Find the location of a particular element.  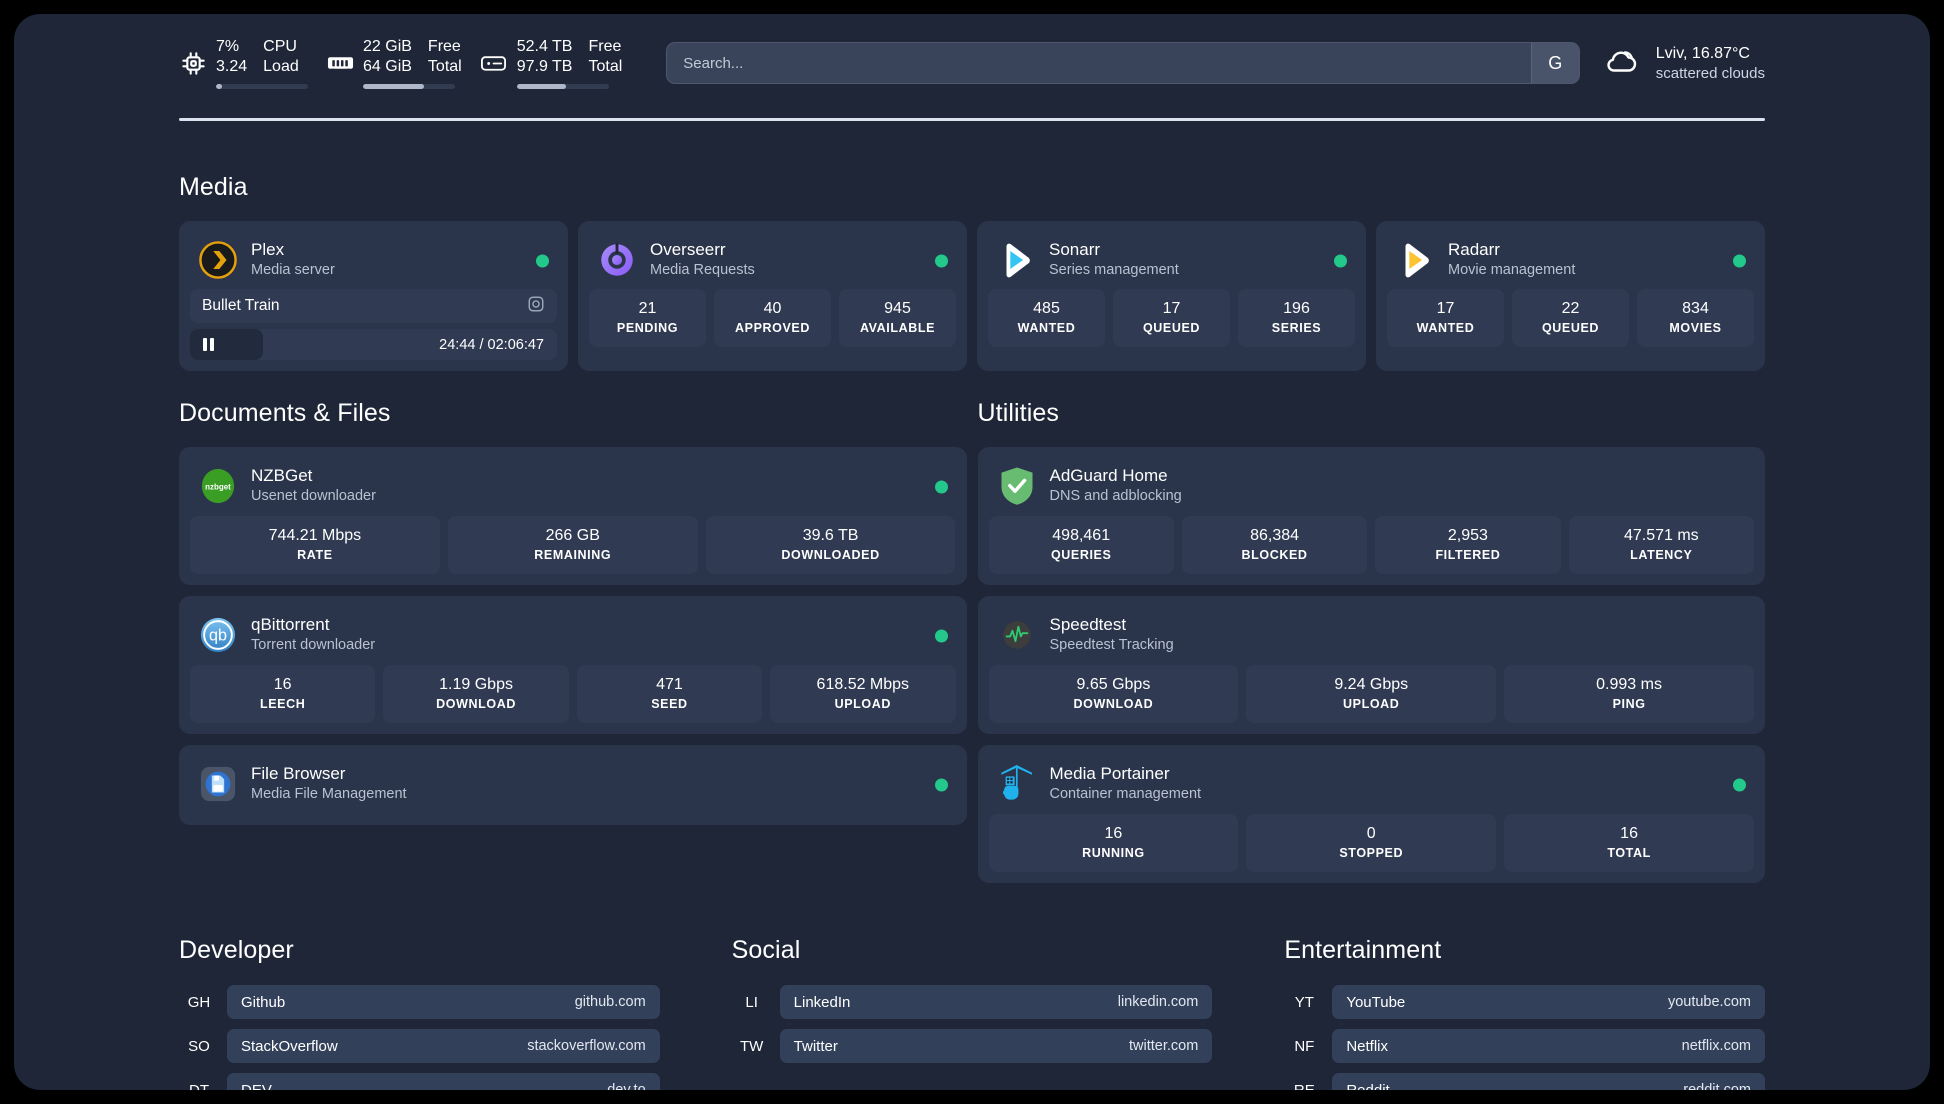

system-stat-cpu: 7% 3.24 CPU Load is located at coordinates (243, 63).